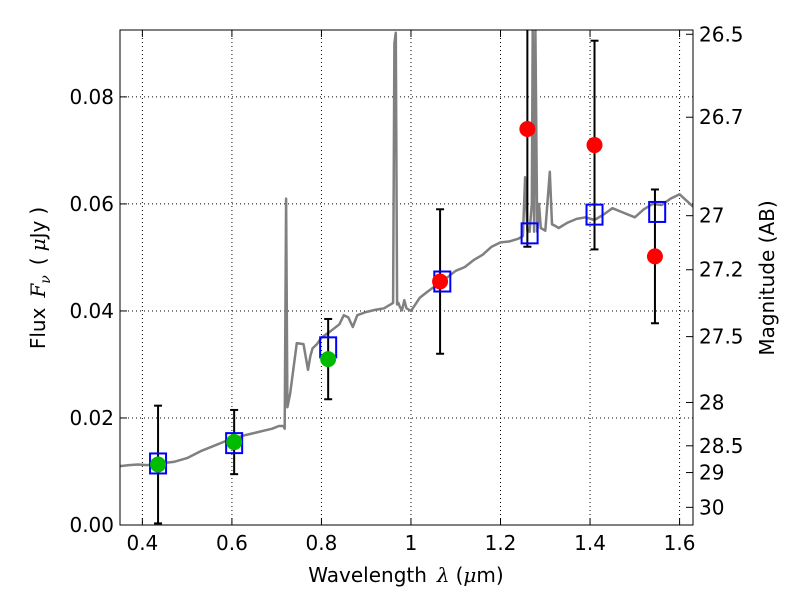 The image size is (800, 605). What do you see at coordinates (38, 261) in the screenshot?
I see `y-axis-label-paren-open: (` at bounding box center [38, 261].